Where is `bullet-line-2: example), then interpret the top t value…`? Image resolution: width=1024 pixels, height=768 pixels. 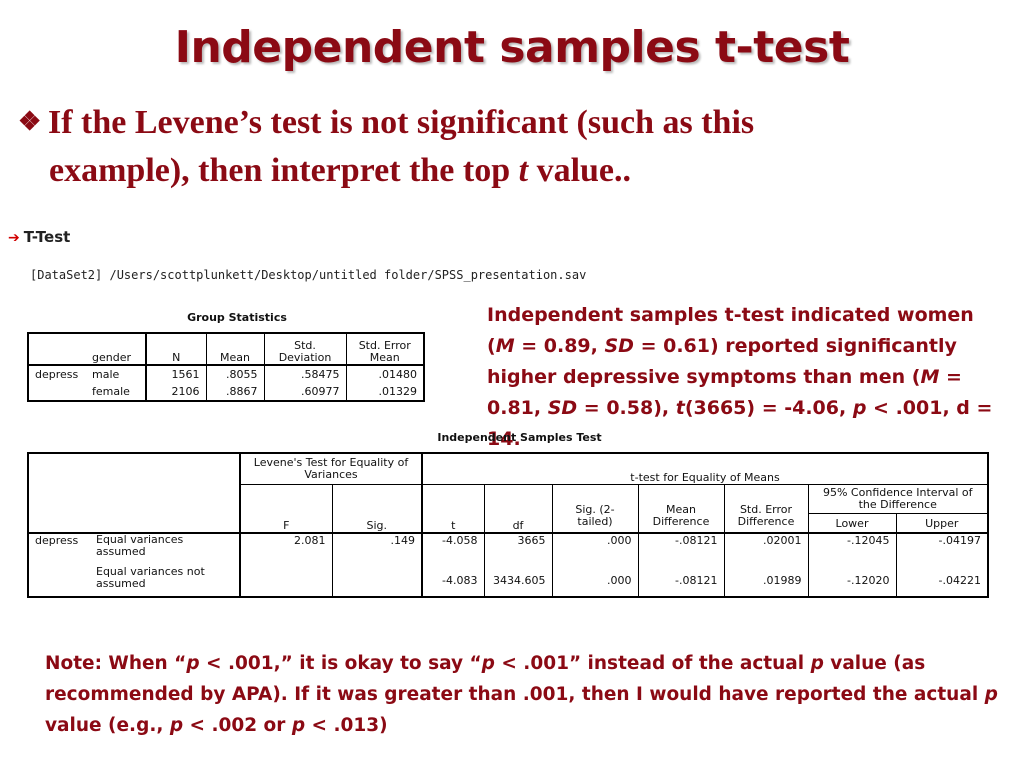 bullet-line-2: example), then interpret the top t value… is located at coordinates (340, 170).